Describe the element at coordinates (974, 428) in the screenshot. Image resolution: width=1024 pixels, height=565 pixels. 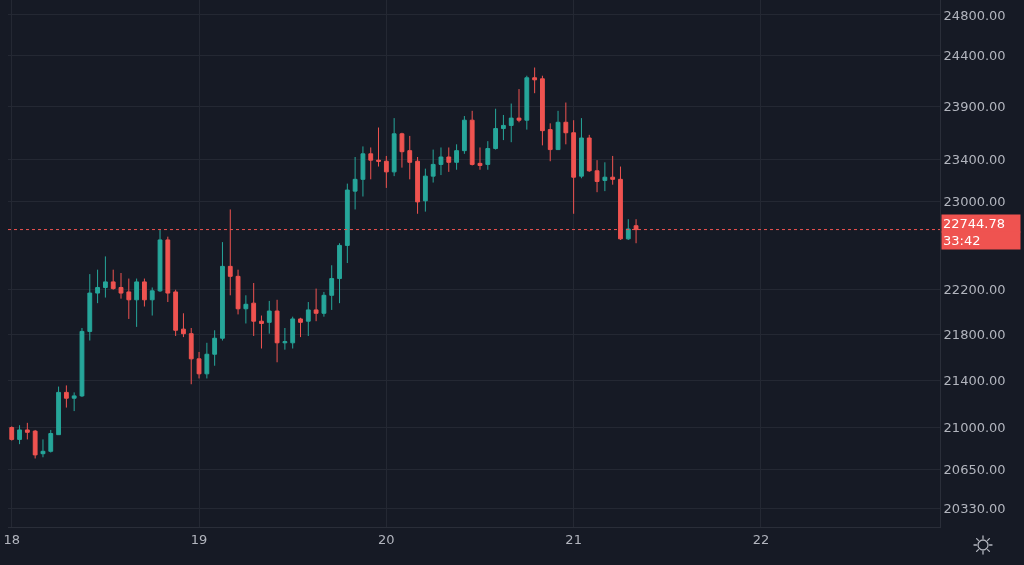
I see `y-tick-label: 21000.00` at that location.